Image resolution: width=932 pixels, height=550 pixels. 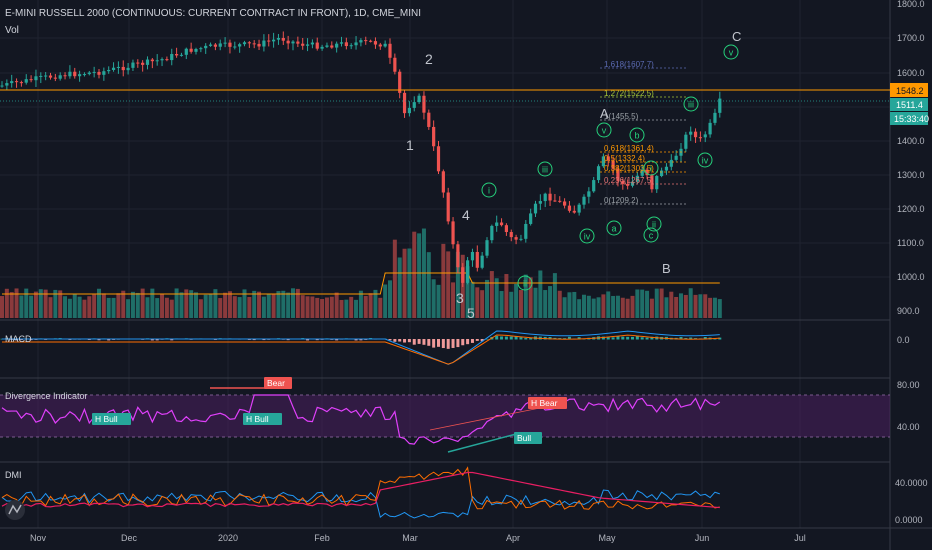 I want to click on divergence-pane: H Bull H Bull Bear H Bear Bull, so click(x=361, y=415).